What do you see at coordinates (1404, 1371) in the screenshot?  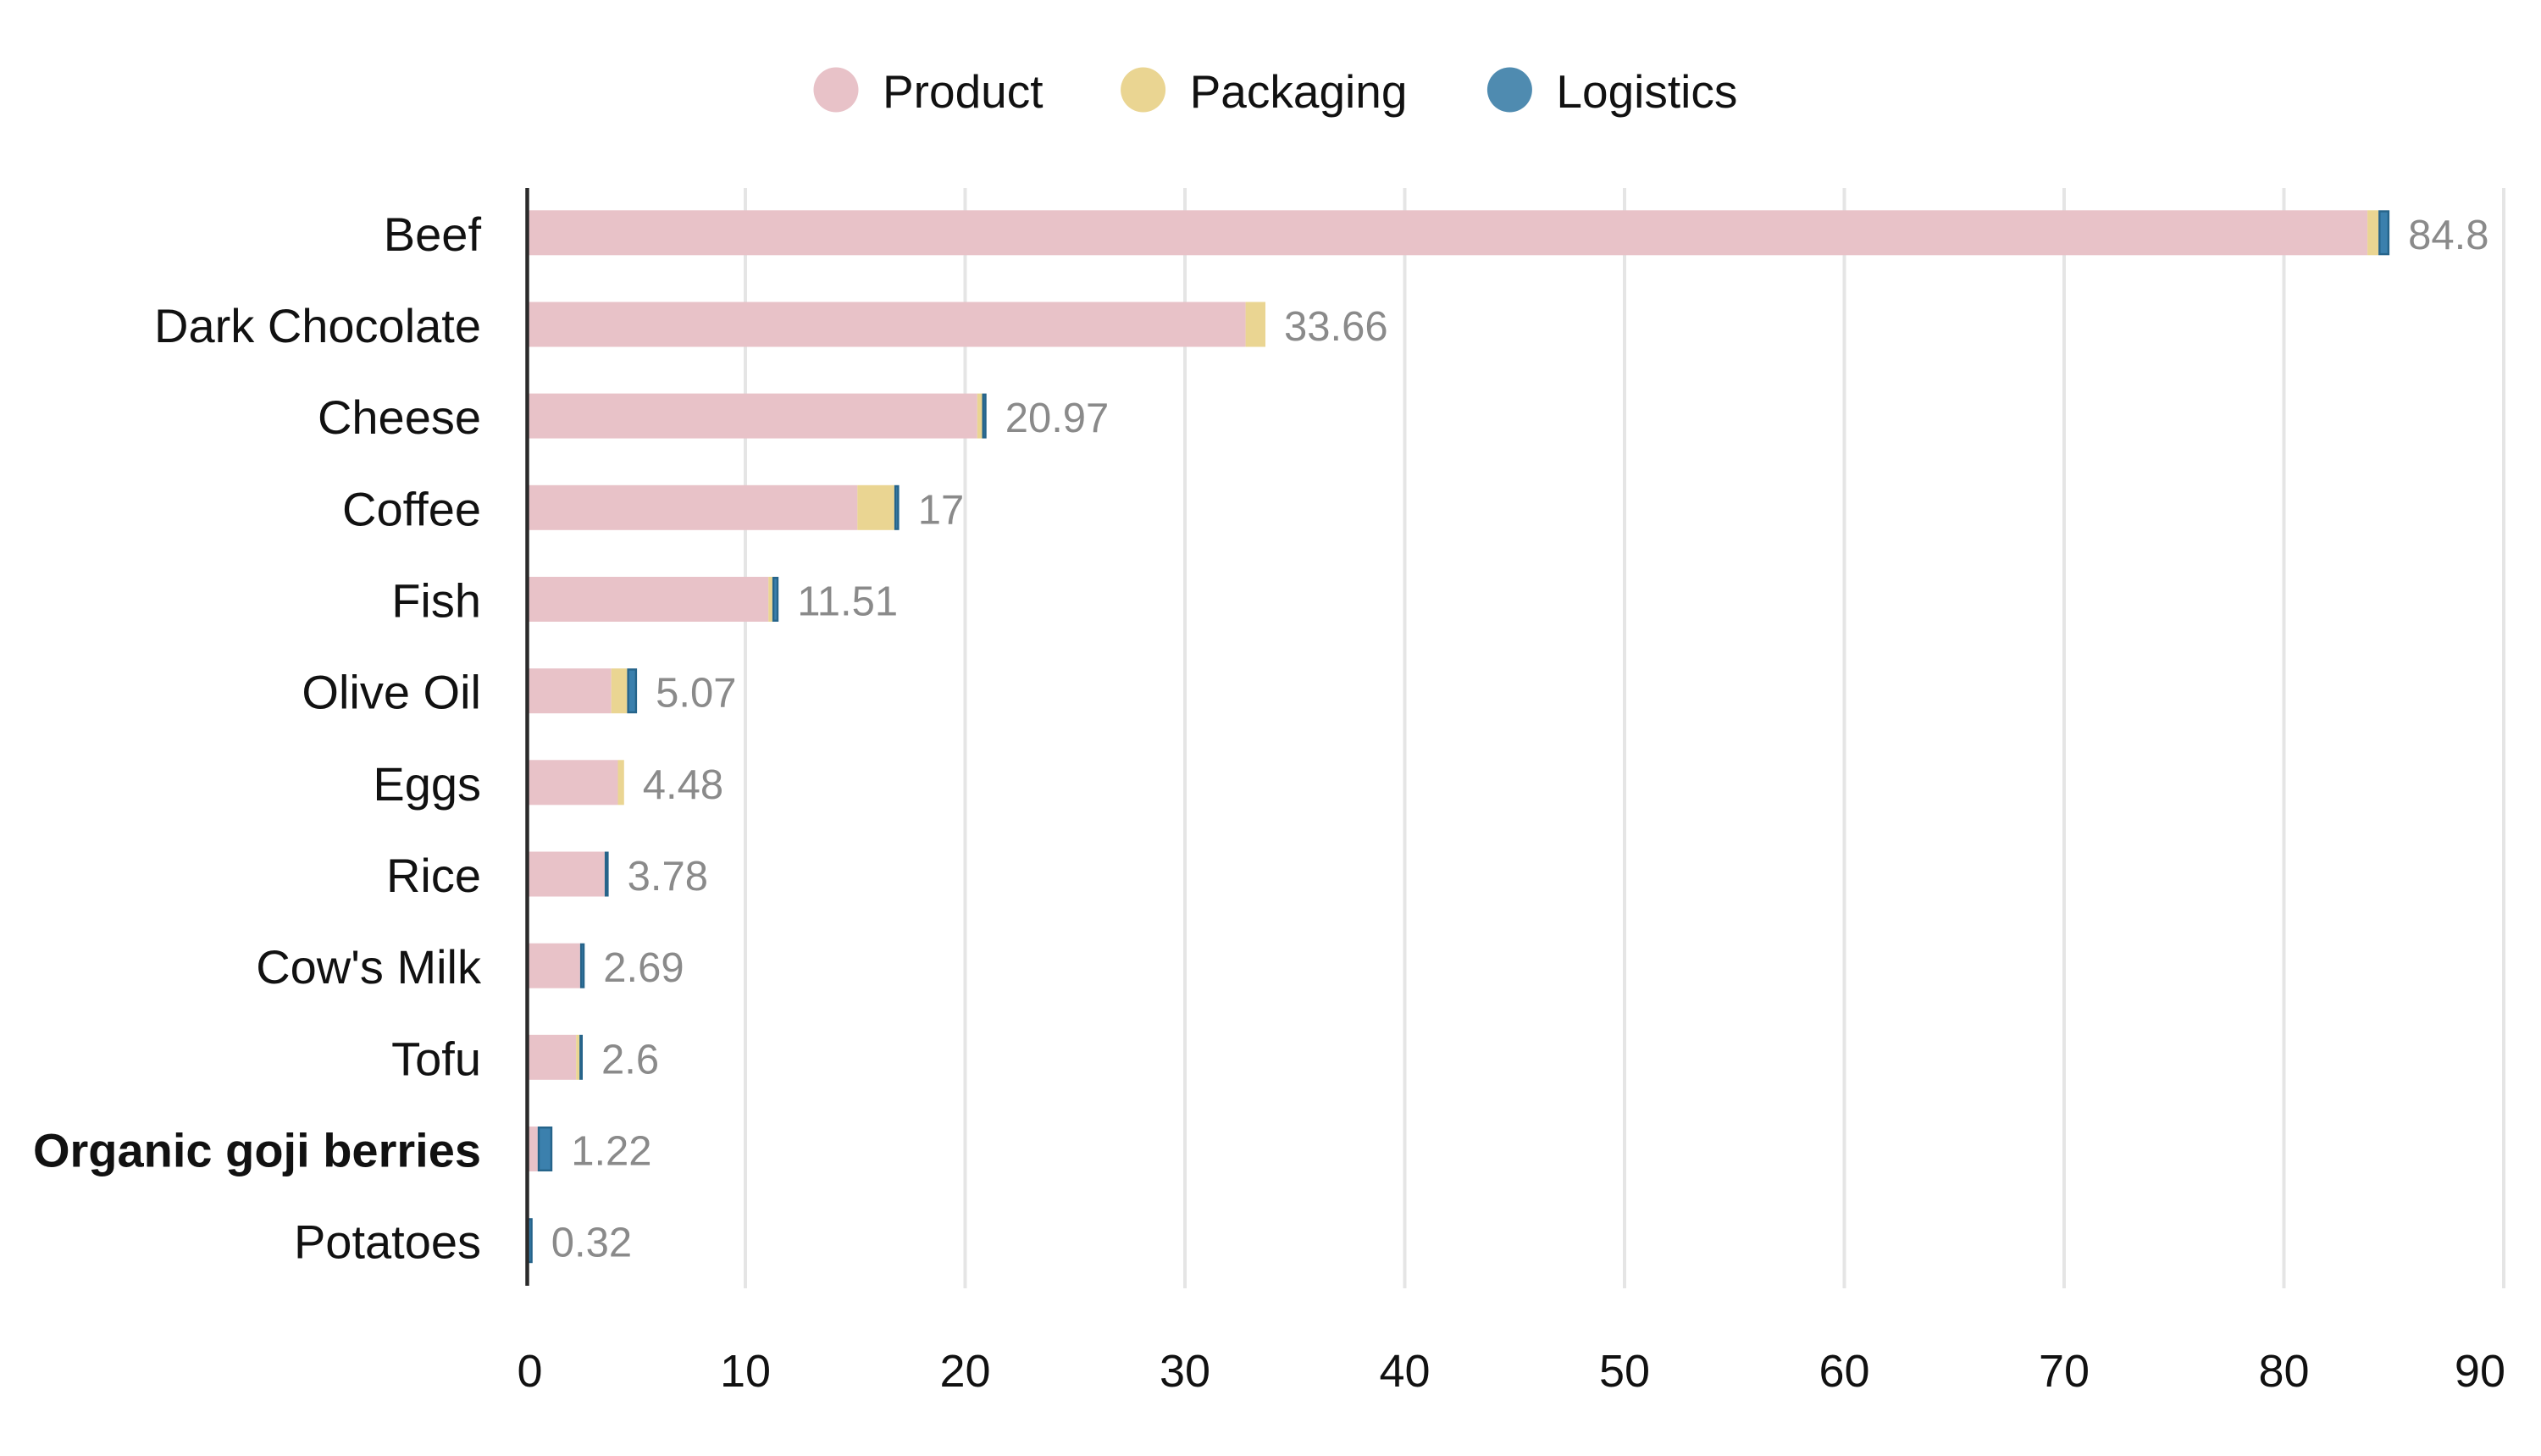 I see `svg-text: 40` at bounding box center [1404, 1371].